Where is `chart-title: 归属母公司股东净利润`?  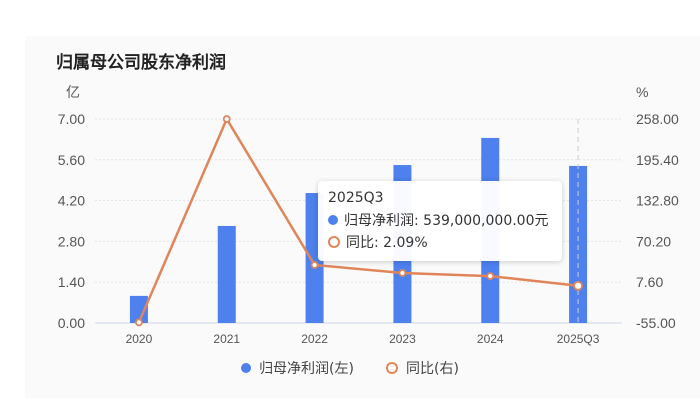
chart-title: 归属母公司股东净利润 is located at coordinates (141, 63).